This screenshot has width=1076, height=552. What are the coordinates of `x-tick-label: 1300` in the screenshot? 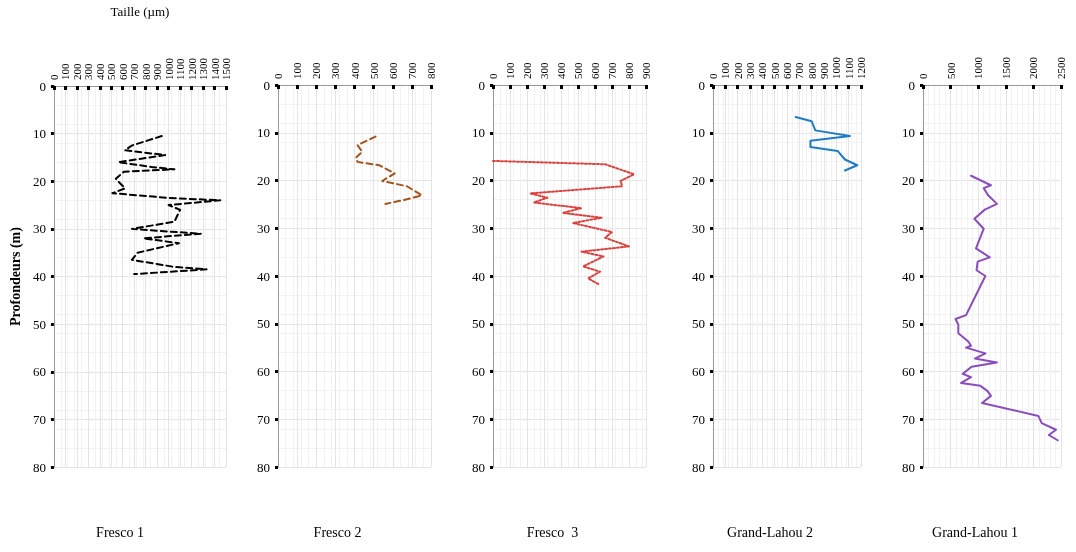 It's located at (203, 68).